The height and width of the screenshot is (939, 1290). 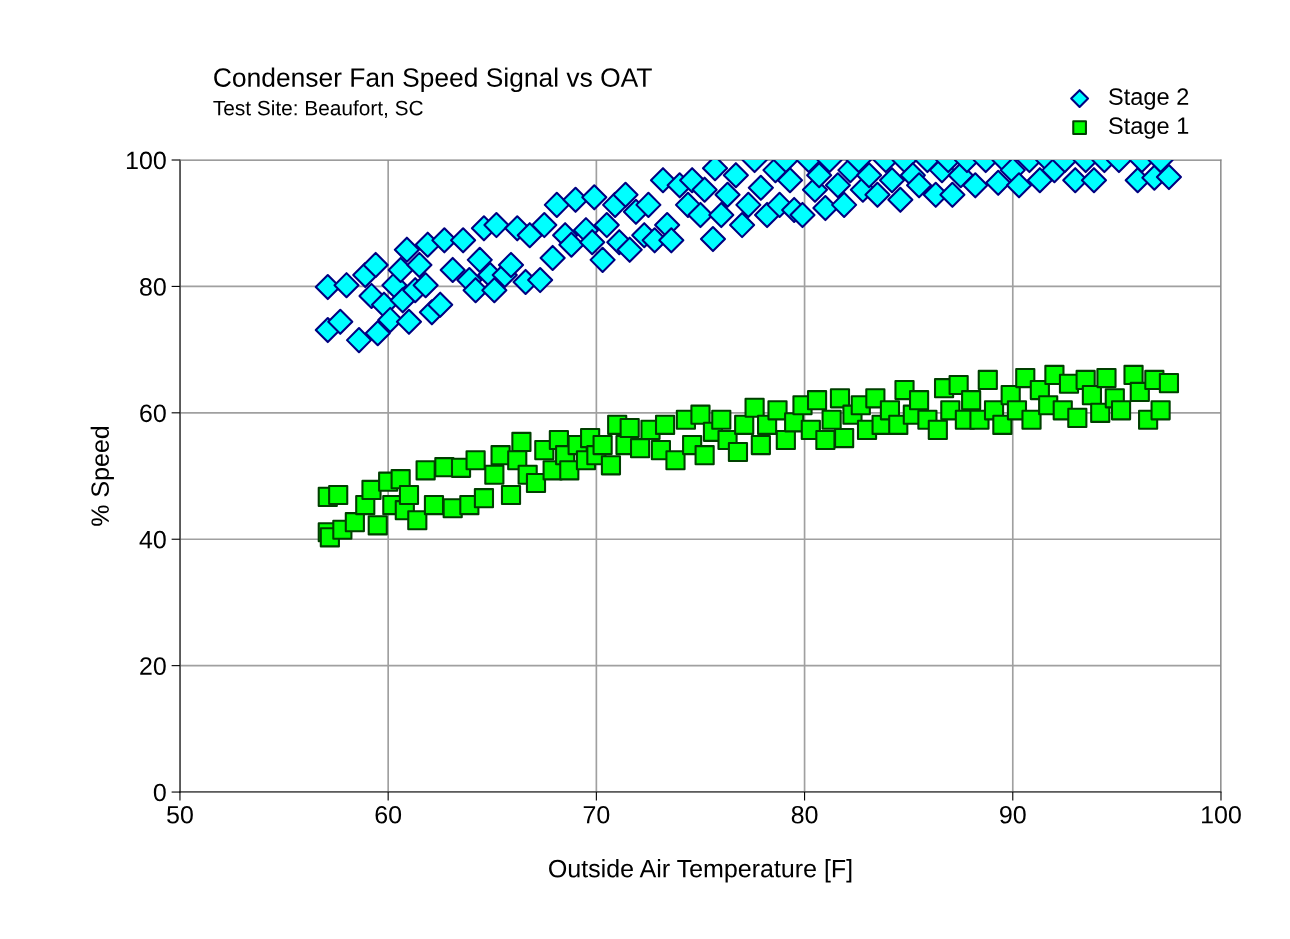 I want to click on y-axis-title: % Speed, so click(x=102, y=476).